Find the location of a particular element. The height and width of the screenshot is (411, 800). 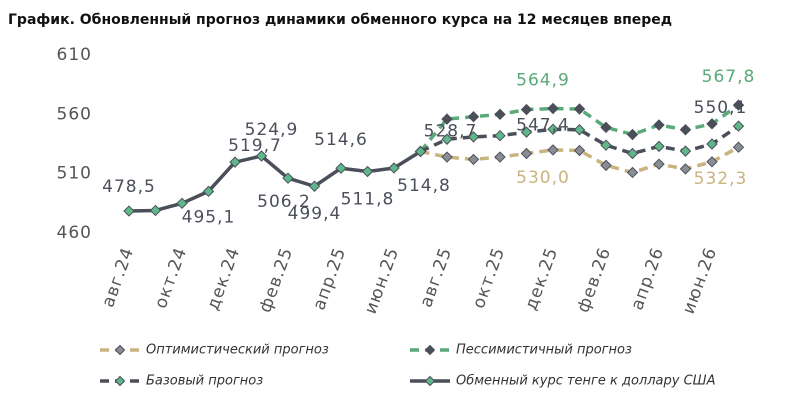

x-tick-label: июн.26 is located at coordinates (700, 281).